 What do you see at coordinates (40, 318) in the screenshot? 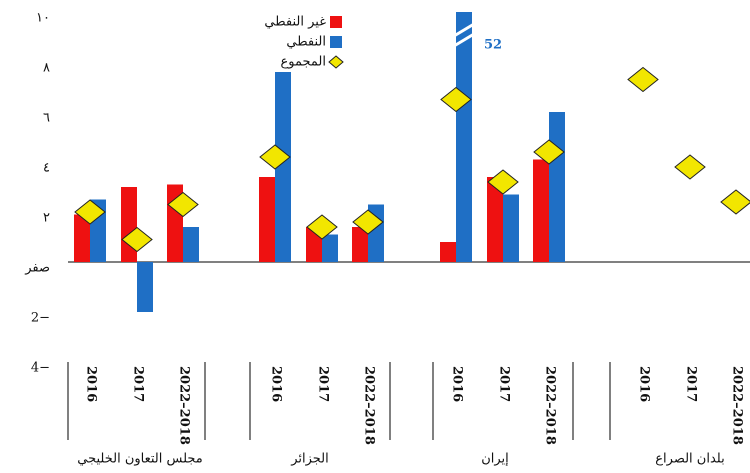
I see `y-tick-label: 2−` at bounding box center [40, 318].